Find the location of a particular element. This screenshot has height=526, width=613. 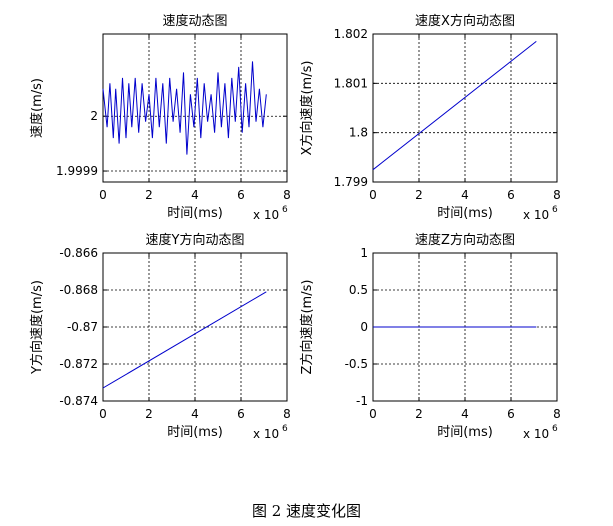

chart-title: 速度Z方向动态图 is located at coordinates (465, 240).